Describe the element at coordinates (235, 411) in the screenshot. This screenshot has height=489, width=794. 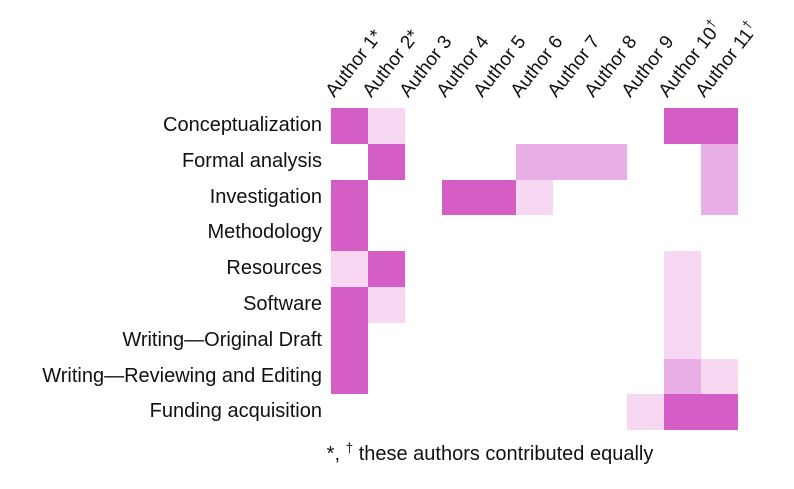
I see `row-label: Funding acquisition` at that location.